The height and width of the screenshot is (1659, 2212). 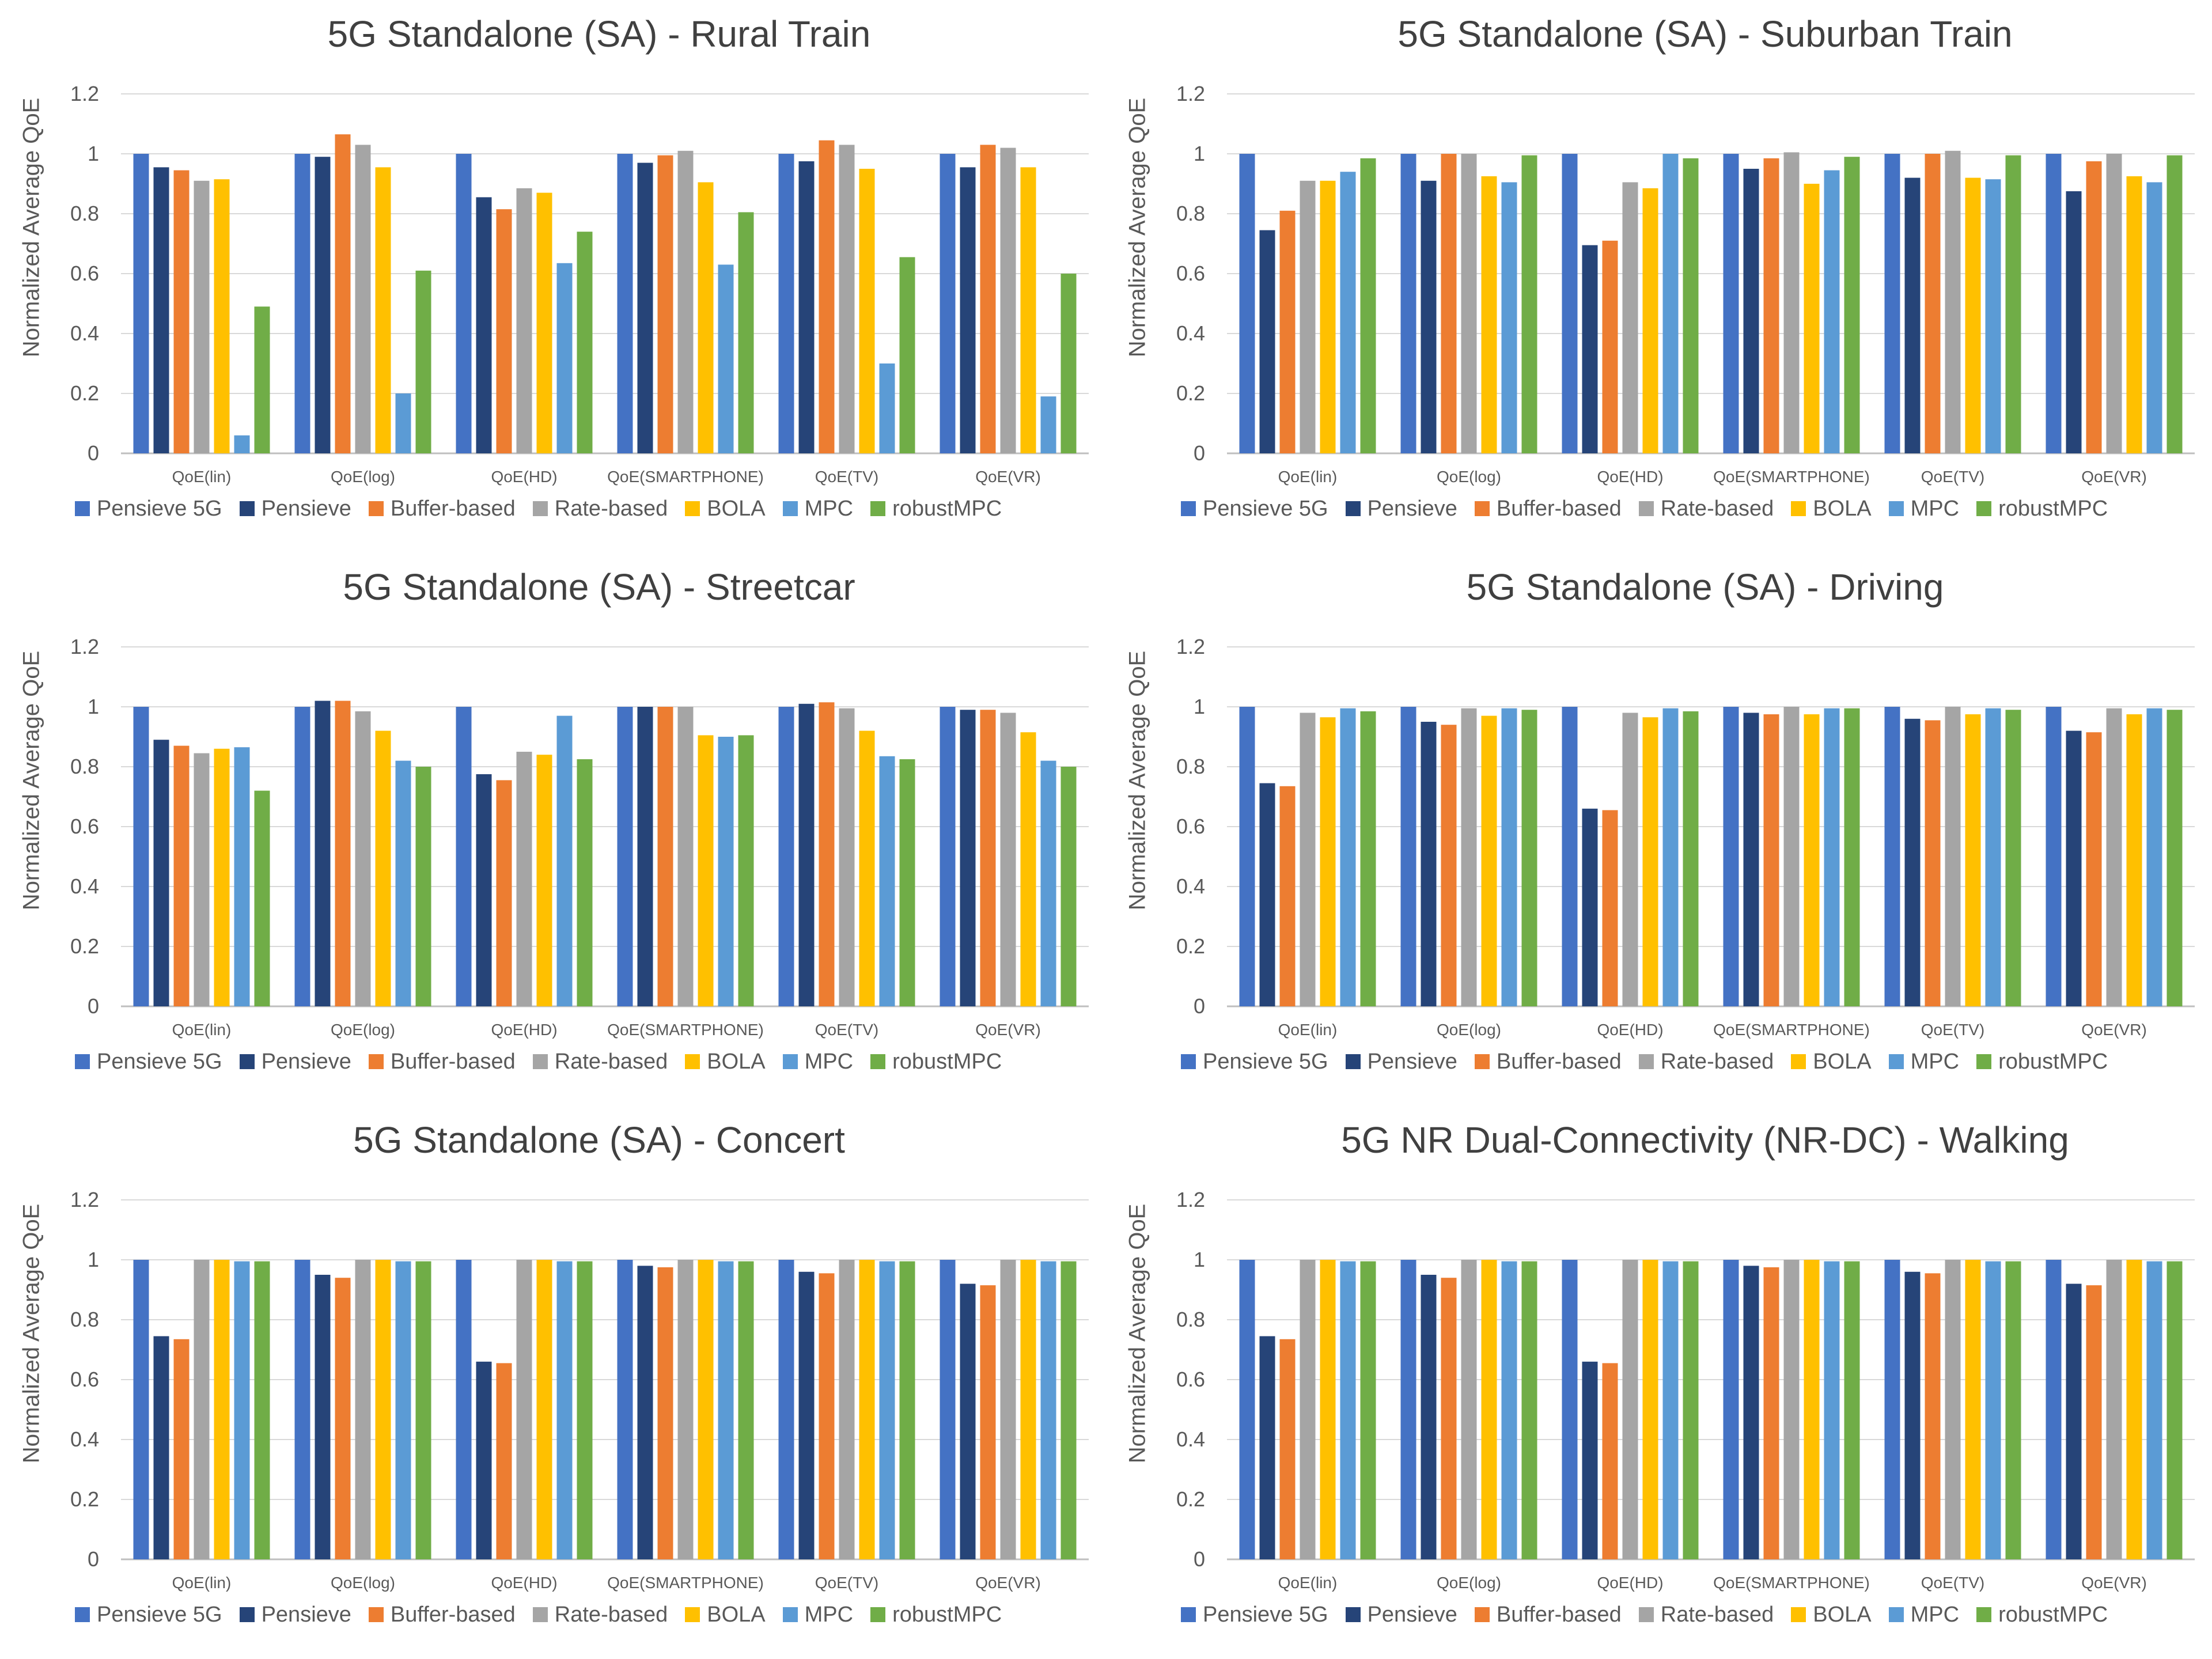 I want to click on legend-item: Pensieve 5G, so click(x=1254, y=509).